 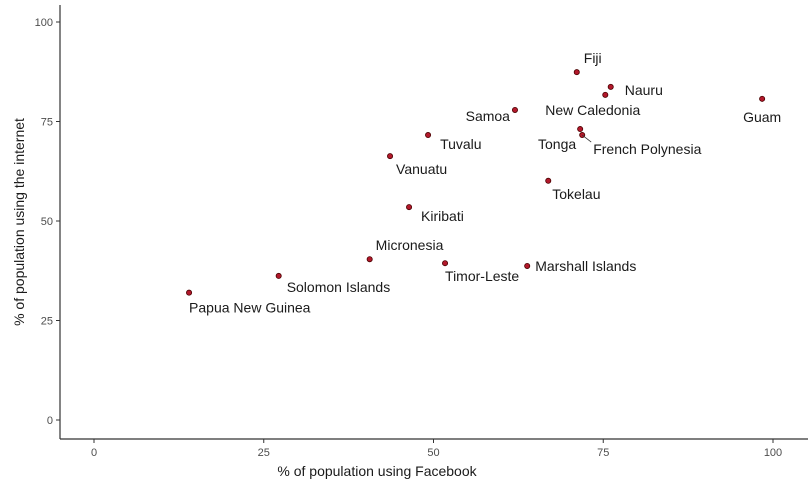 I want to click on y-tick-label: 100, so click(x=44, y=23).